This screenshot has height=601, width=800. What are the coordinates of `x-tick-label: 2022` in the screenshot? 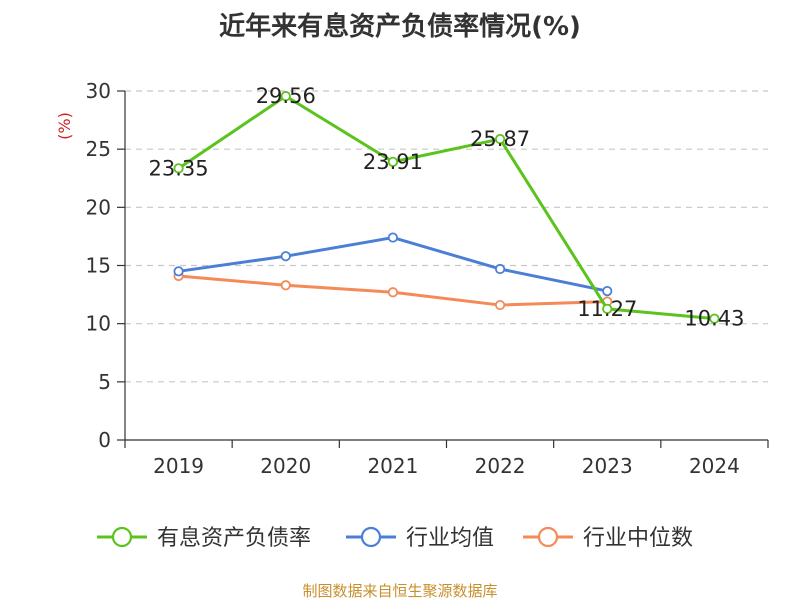 It's located at (500, 466).